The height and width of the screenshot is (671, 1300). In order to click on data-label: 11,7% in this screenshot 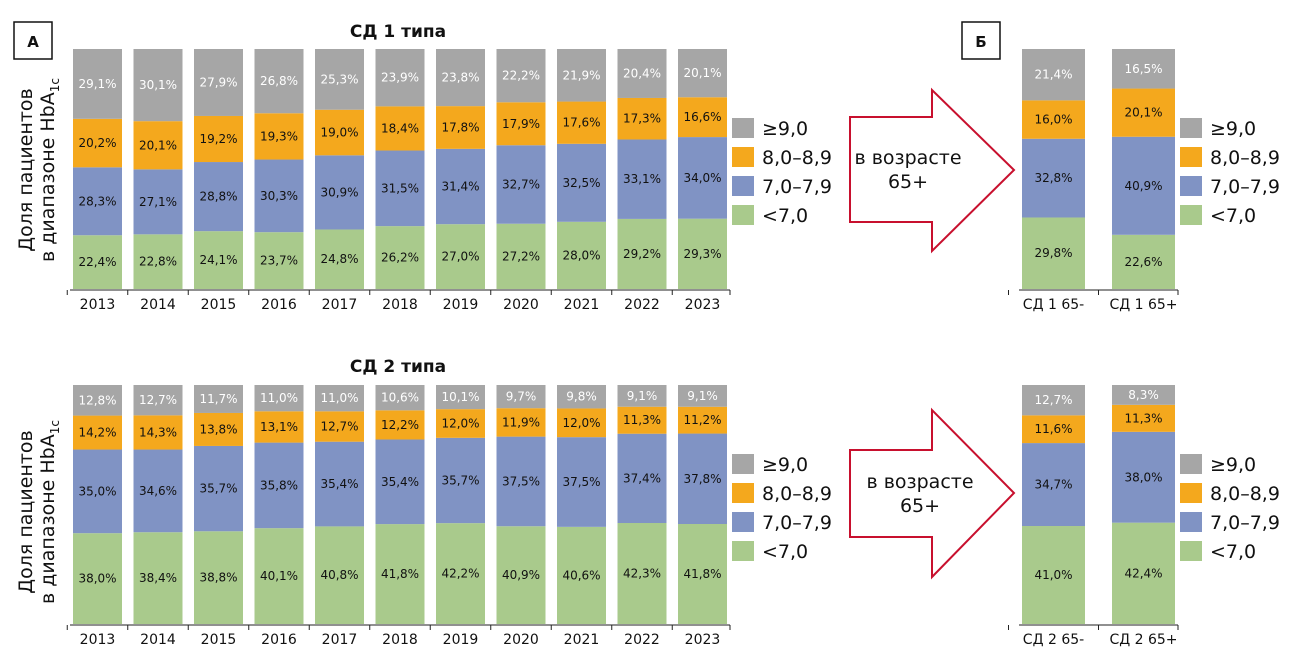, I will do `click(218, 399)`.